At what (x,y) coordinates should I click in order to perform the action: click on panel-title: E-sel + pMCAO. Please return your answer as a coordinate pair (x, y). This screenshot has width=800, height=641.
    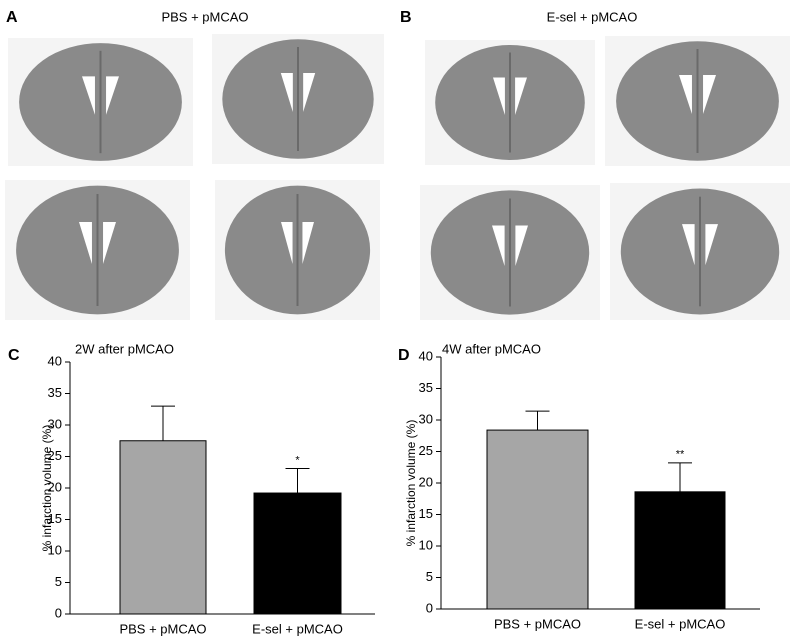
    Looking at the image, I should click on (592, 16).